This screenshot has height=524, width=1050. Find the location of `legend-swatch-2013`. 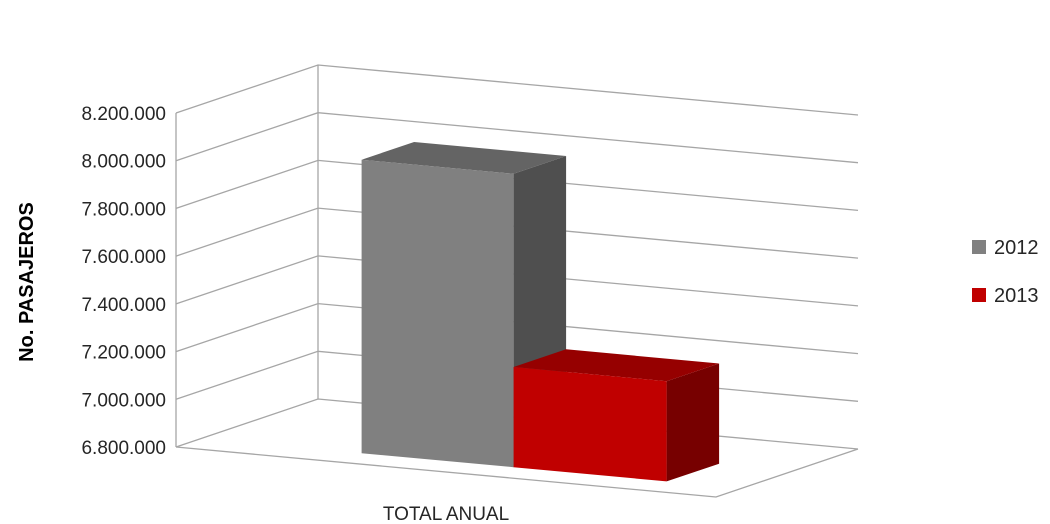

legend-swatch-2013 is located at coordinates (979, 295).